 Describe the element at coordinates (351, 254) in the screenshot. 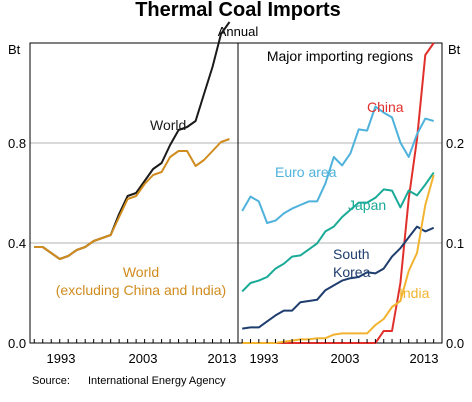

I see `series-label-korea-line1: South` at that location.